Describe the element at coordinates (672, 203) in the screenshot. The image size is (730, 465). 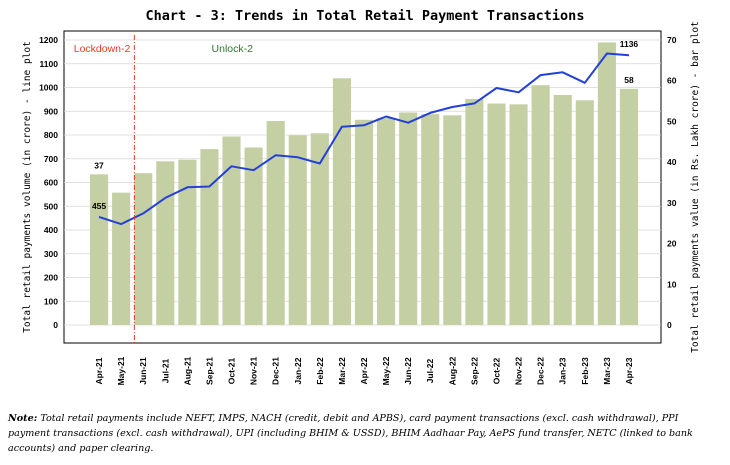
I see `y-right-tick-30: 30` at that location.